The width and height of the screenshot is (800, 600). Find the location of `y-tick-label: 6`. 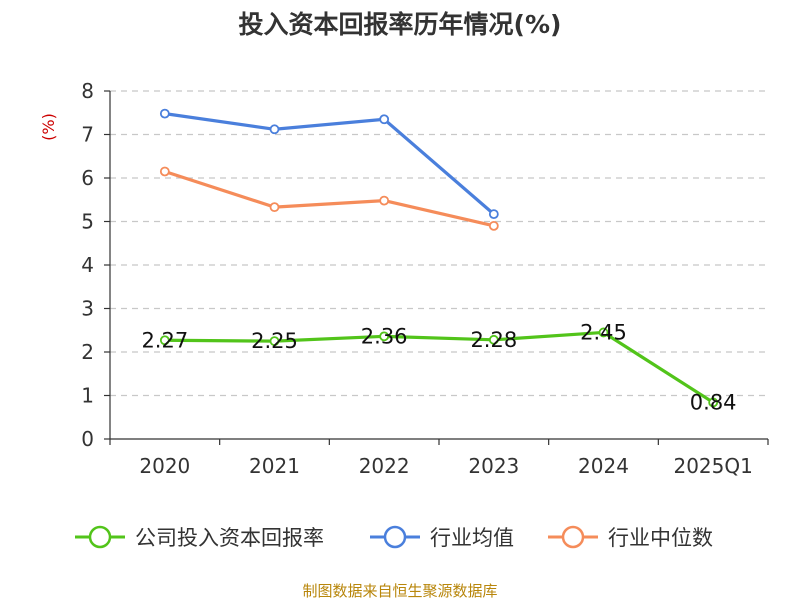

y-tick-label: 6 is located at coordinates (87, 178).